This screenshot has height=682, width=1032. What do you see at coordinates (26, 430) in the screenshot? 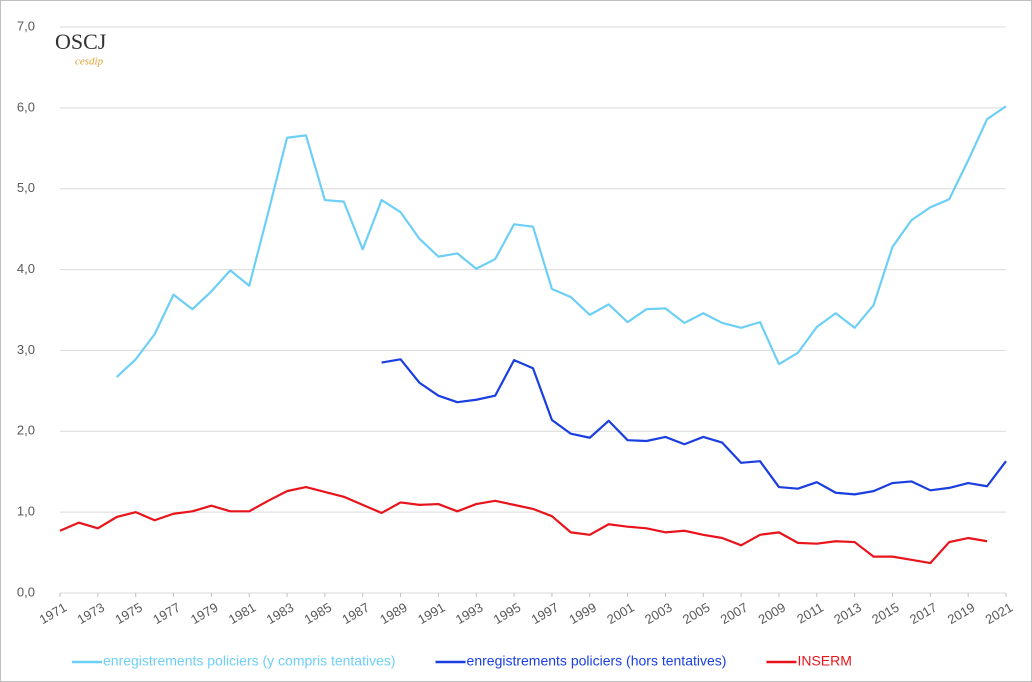
I see `y-tick-label: 2,0` at bounding box center [26, 430].